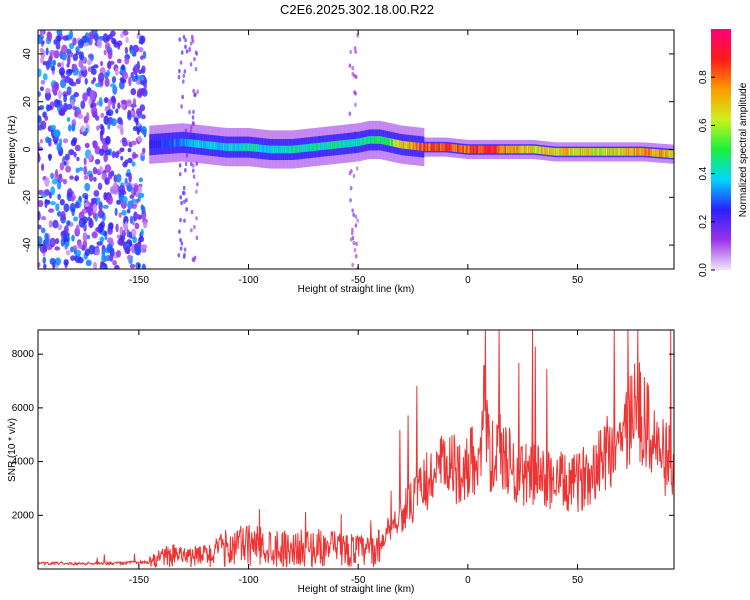 This screenshot has height=600, width=750. What do you see at coordinates (578, 580) in the screenshot?
I see `x-tick-label: 50` at bounding box center [578, 580].